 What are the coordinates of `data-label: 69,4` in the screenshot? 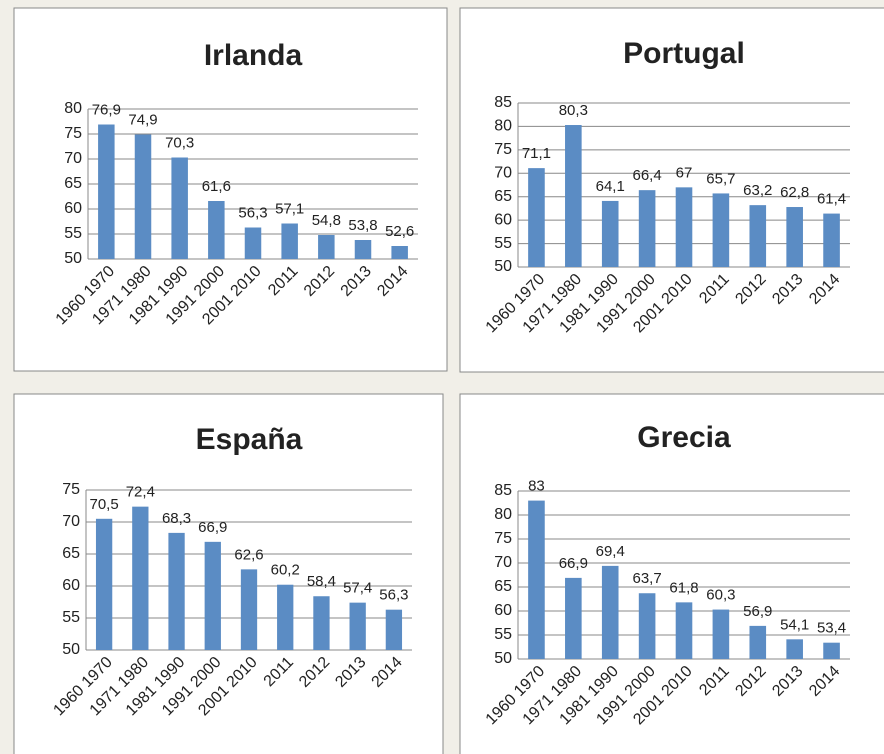 It's located at (610, 551).